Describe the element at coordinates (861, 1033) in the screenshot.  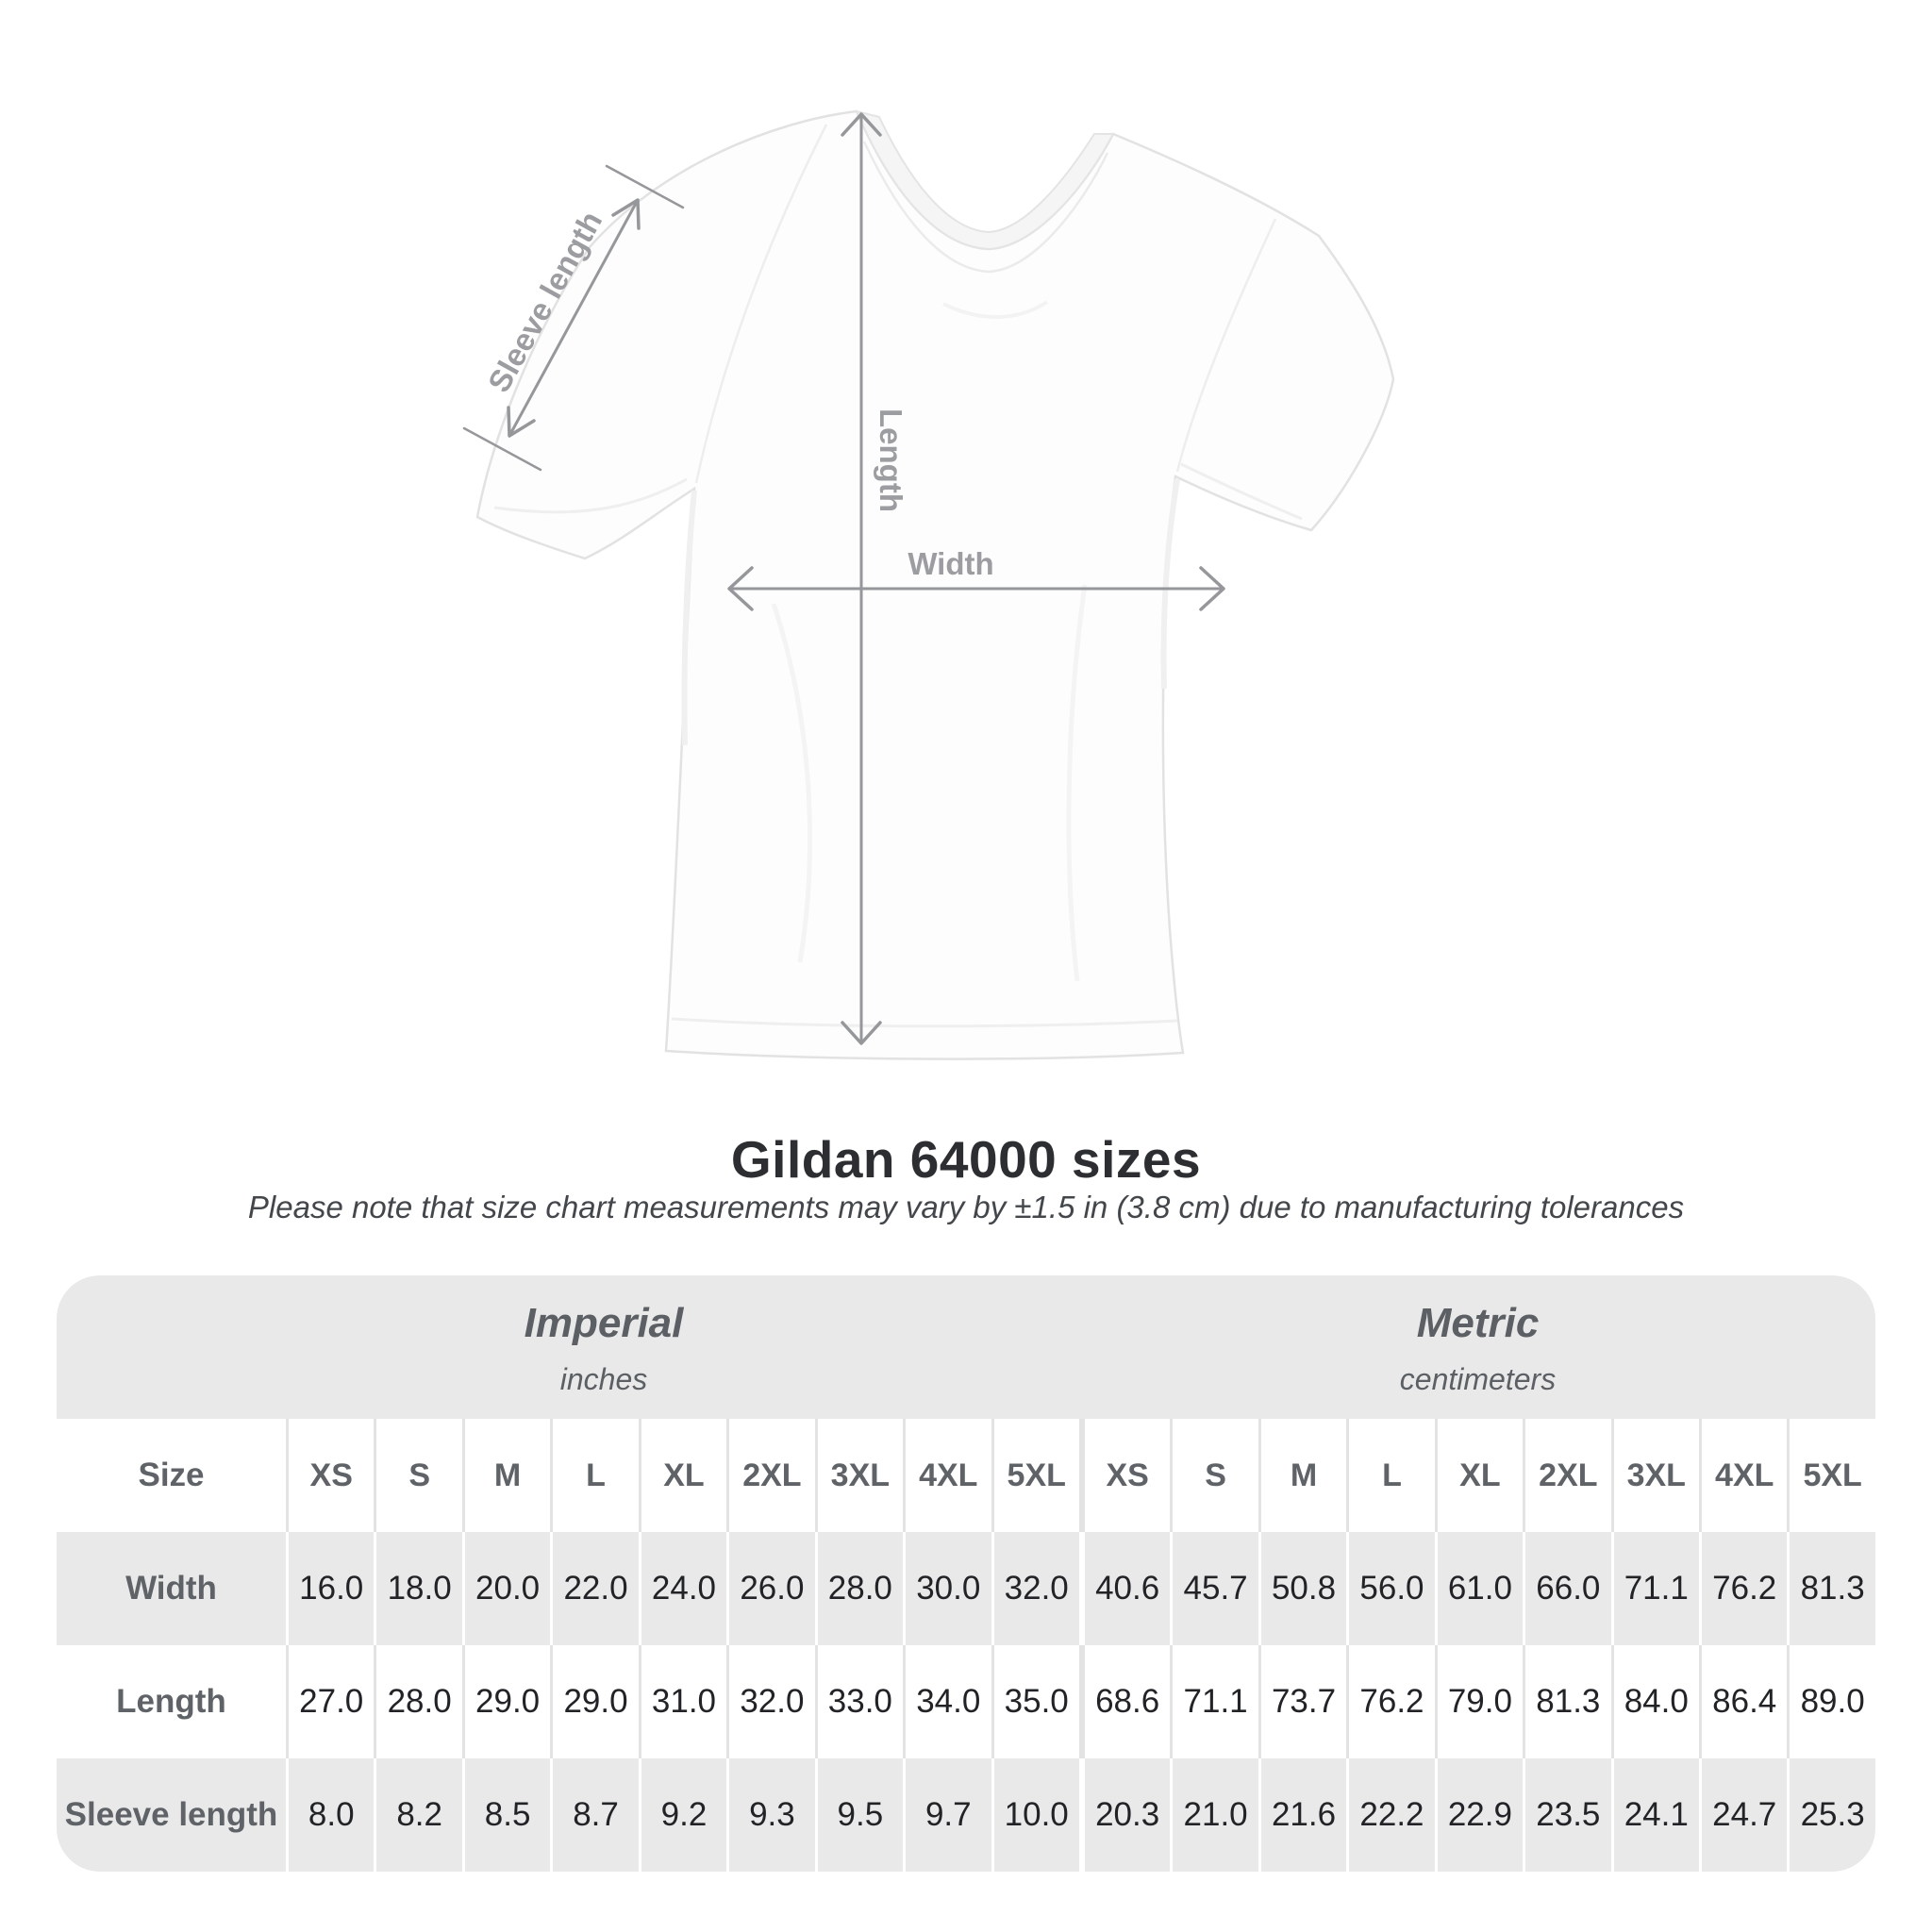
I see `length-arrow-down-icon` at that location.